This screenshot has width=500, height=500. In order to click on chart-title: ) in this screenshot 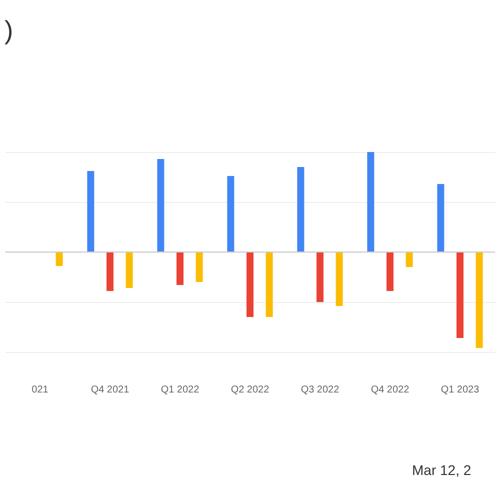, I will do `click(9, 30)`.